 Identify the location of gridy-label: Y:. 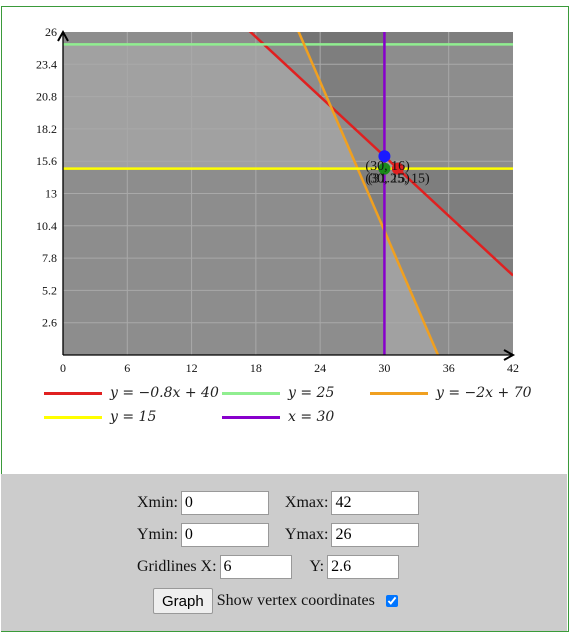
(317, 566).